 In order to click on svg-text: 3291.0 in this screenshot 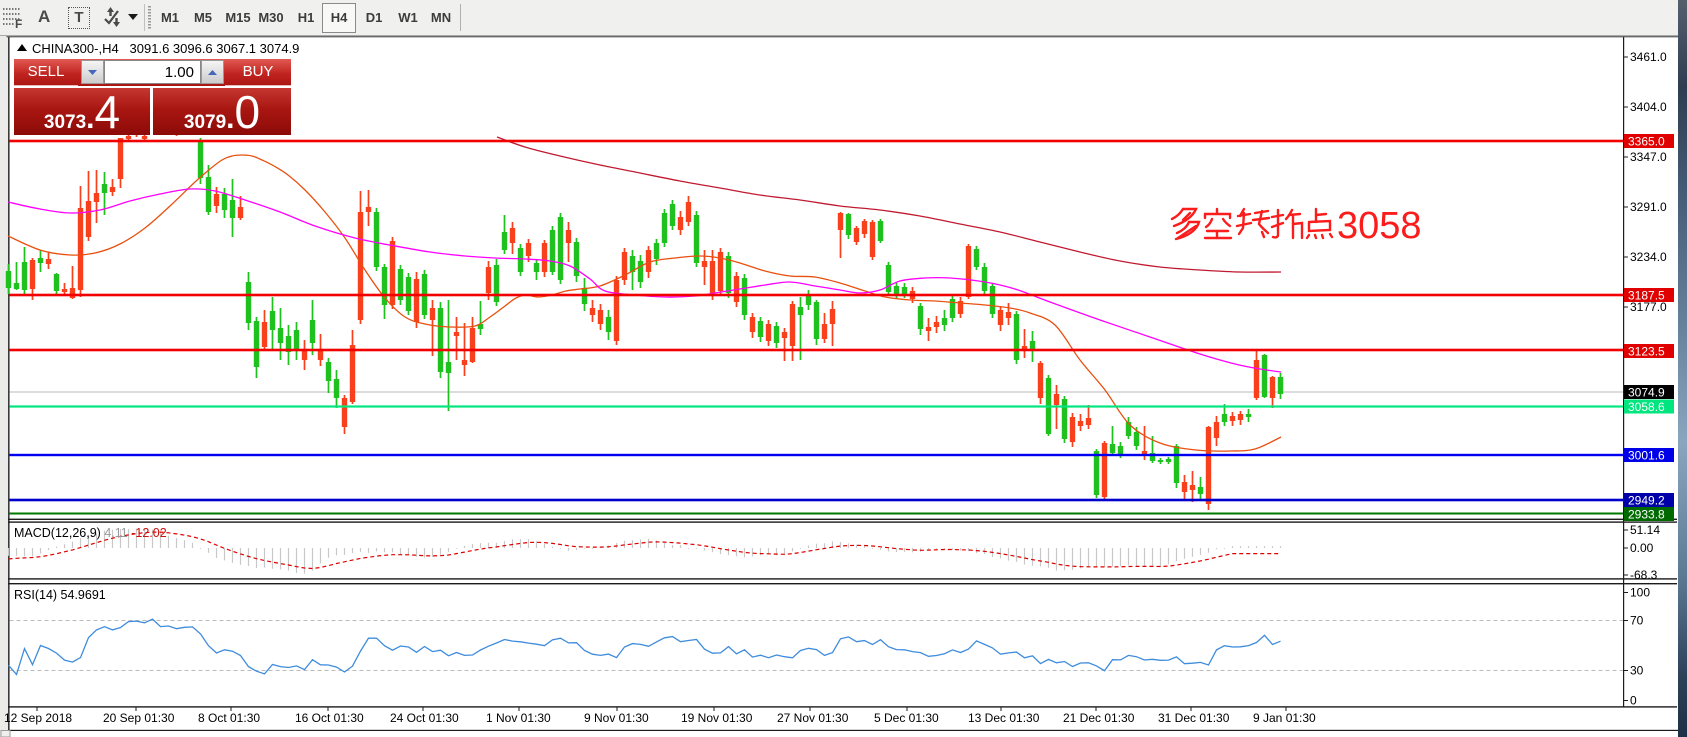, I will do `click(1648, 207)`.